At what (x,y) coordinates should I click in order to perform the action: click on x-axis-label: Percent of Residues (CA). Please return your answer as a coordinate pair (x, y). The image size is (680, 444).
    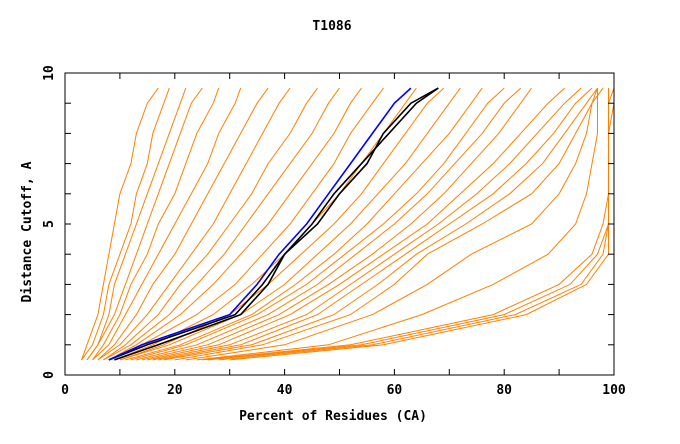
    Looking at the image, I should click on (333, 416).